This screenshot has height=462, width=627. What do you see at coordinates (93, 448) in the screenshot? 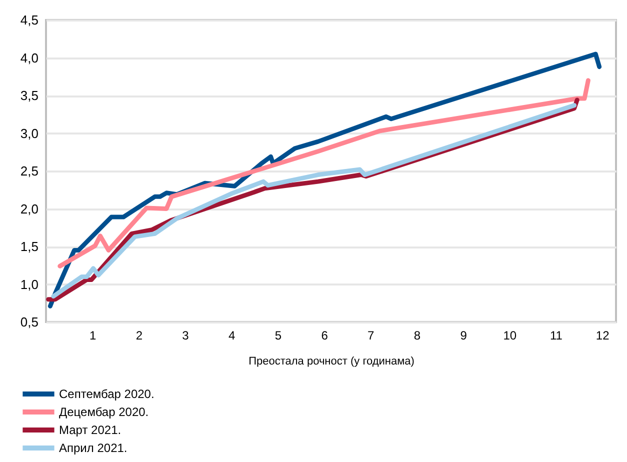
I see `legend-label: Април 2021.` at bounding box center [93, 448].